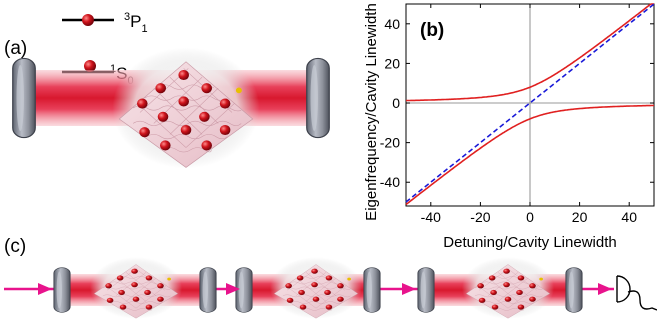 Image resolution: width=657 pixels, height=322 pixels. I want to click on svg-text: 3P1, so click(136, 23).